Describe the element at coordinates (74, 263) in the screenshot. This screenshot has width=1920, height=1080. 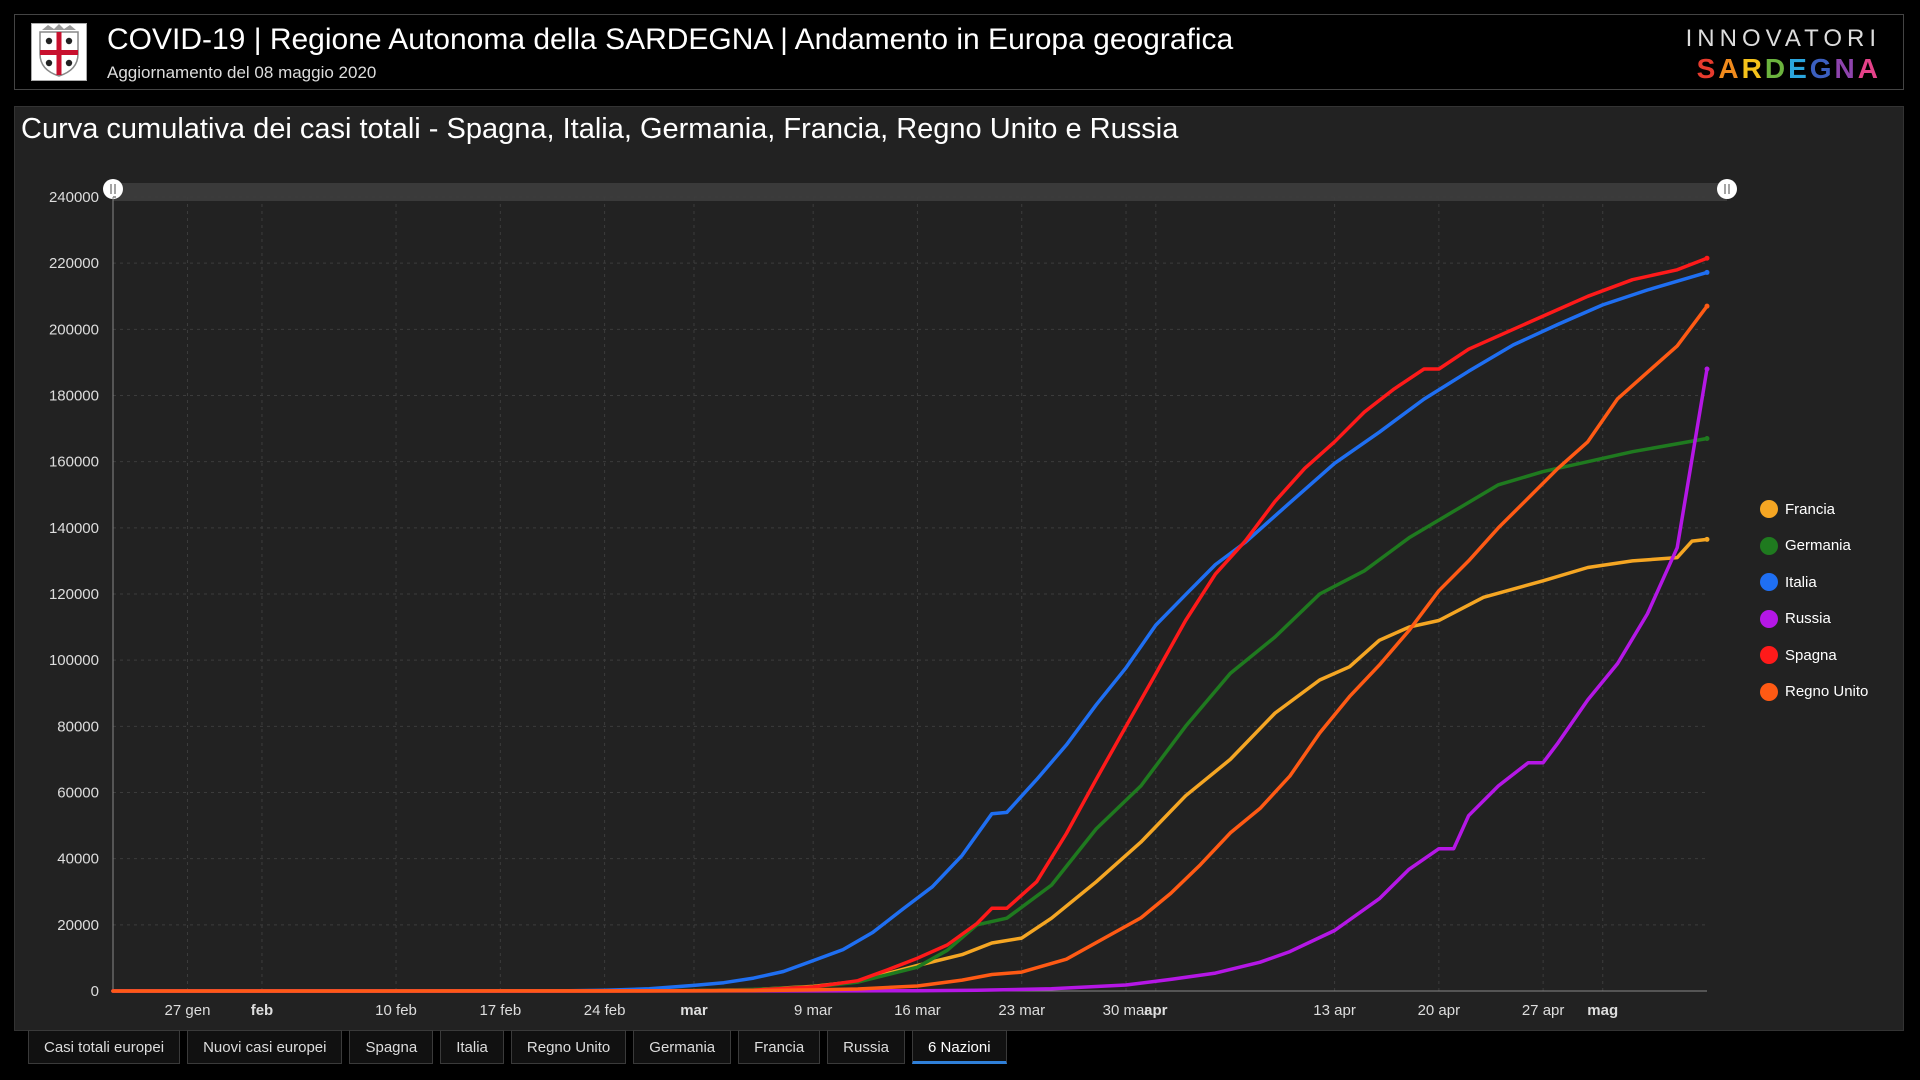
I see `y-tick-label: 220000` at that location.